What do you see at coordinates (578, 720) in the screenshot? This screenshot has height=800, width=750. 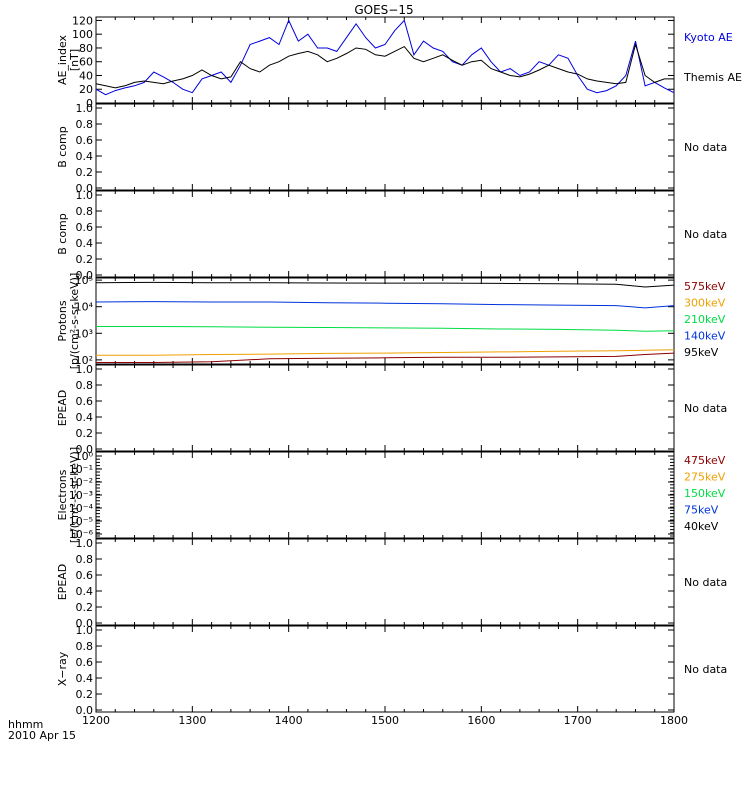 I see `xtick-label: 1700` at bounding box center [578, 720].